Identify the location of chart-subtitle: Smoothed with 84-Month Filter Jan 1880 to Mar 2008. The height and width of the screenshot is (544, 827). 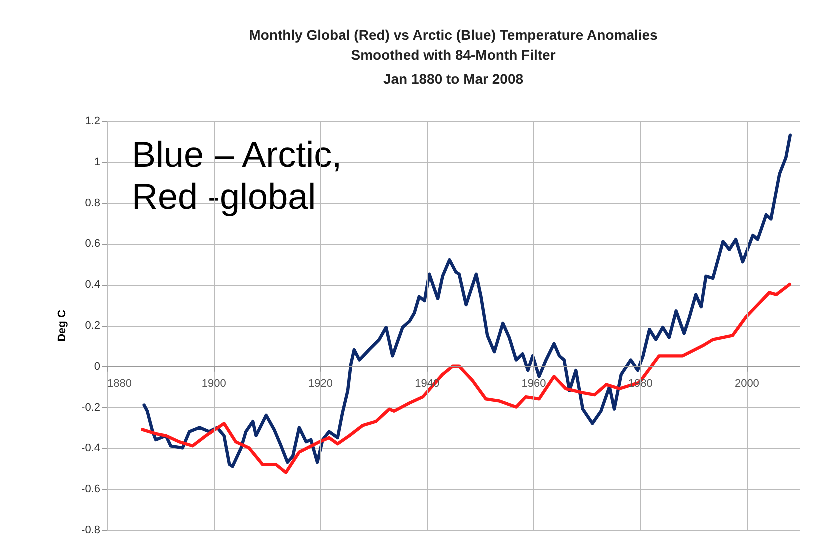
(453, 67).